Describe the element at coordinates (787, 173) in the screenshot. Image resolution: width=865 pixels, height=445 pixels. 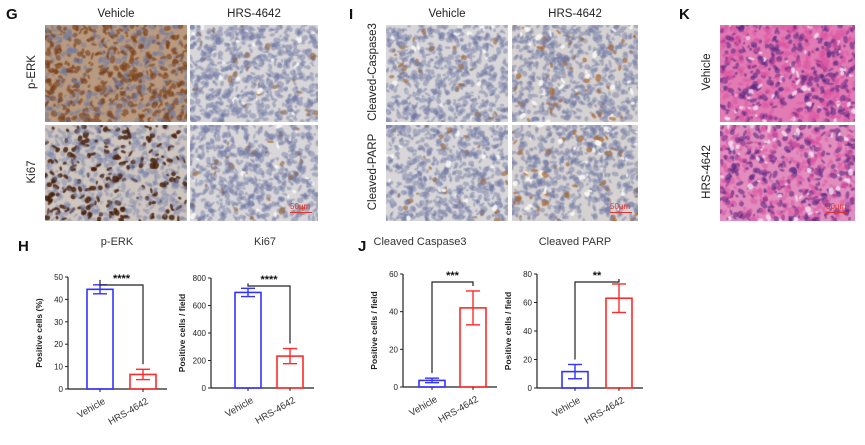
I see `he-image-hrs` at that location.